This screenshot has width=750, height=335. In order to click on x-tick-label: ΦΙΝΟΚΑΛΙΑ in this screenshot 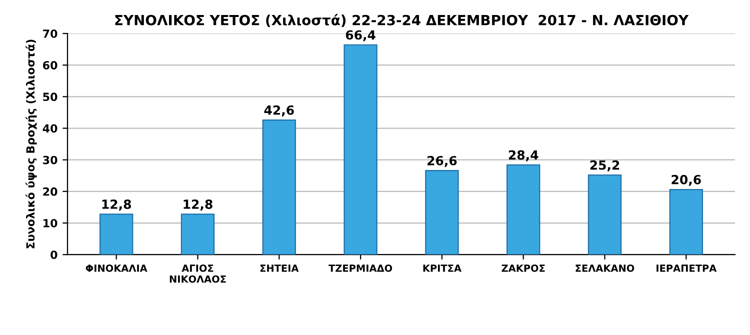, I will do `click(117, 268)`.